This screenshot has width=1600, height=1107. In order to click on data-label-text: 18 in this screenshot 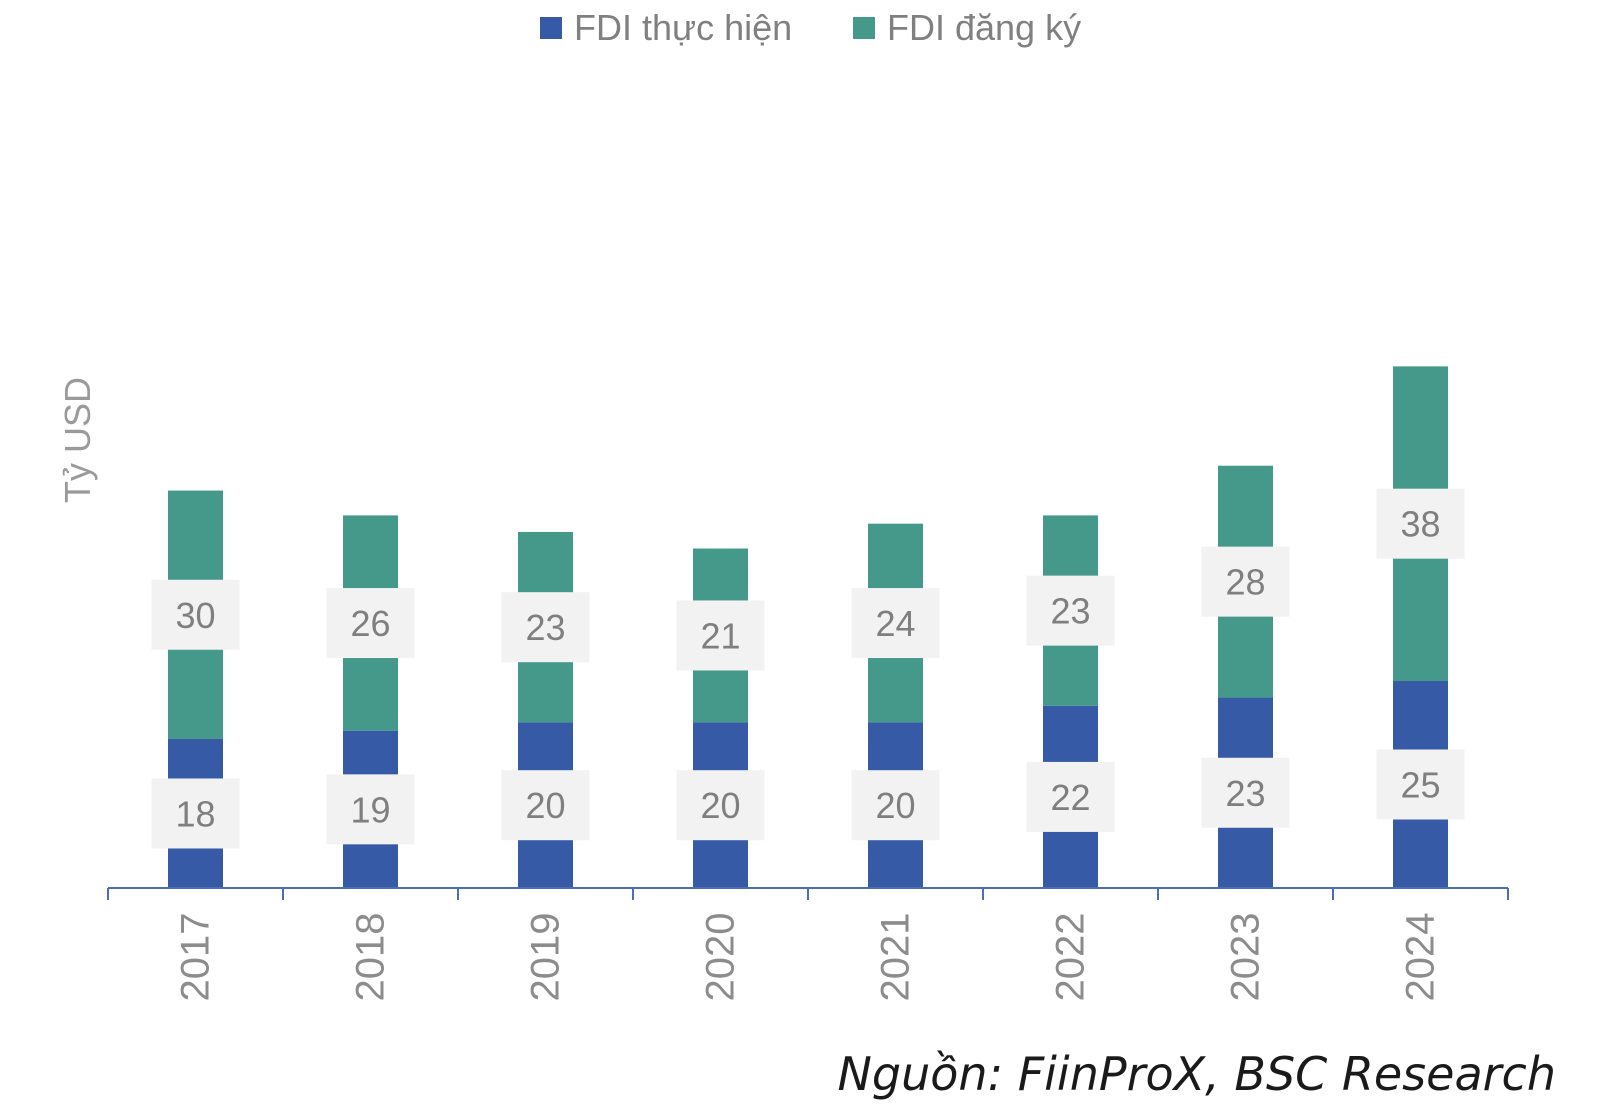, I will do `click(195, 813)`.